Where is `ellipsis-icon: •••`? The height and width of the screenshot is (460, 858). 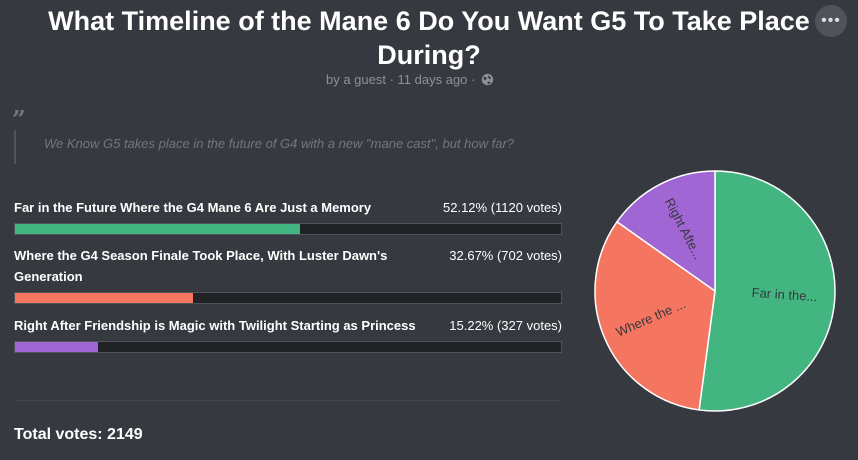 ellipsis-icon: ••• is located at coordinates (831, 20).